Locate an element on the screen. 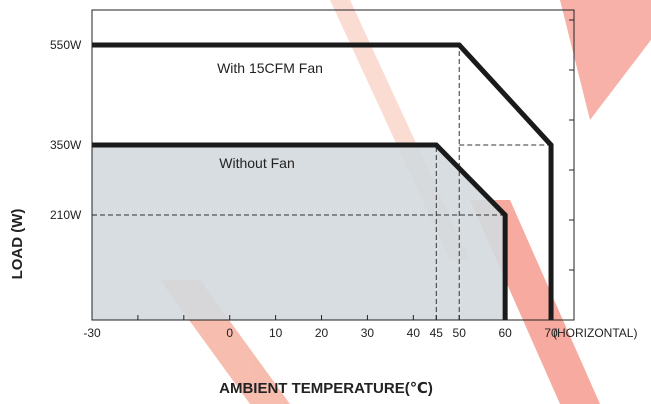 The image size is (651, 404). y-tick-label-2: 550W is located at coordinates (66, 45).